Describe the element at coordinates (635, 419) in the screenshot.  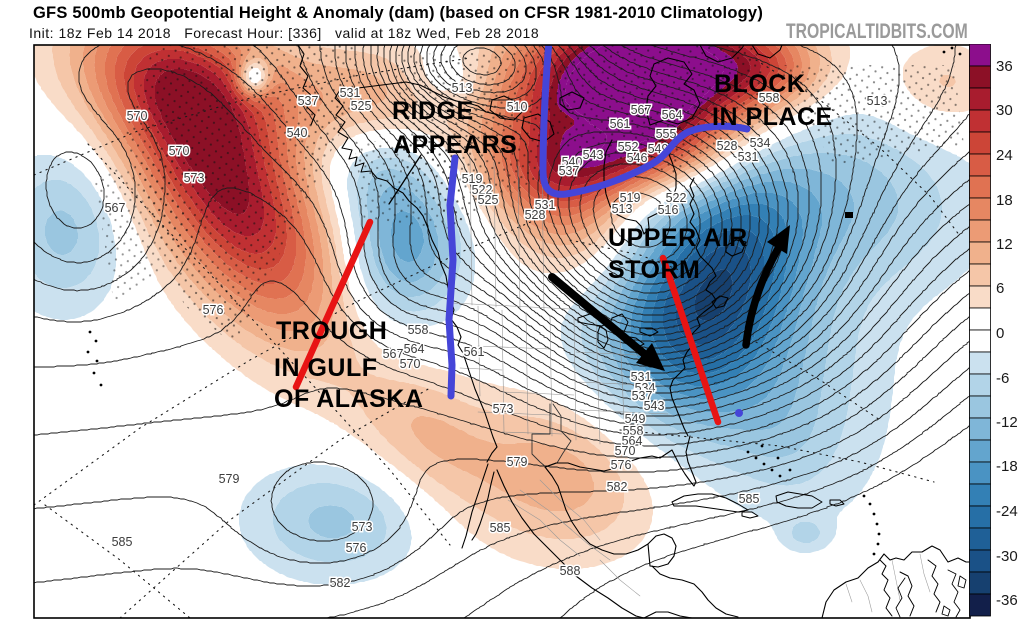
I see `svg-text: 549` at that location.